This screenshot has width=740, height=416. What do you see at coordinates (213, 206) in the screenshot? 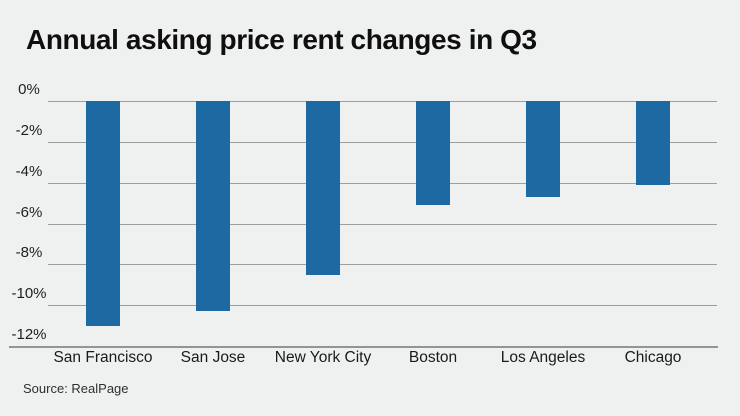
I see `bar-san-jose` at bounding box center [213, 206].